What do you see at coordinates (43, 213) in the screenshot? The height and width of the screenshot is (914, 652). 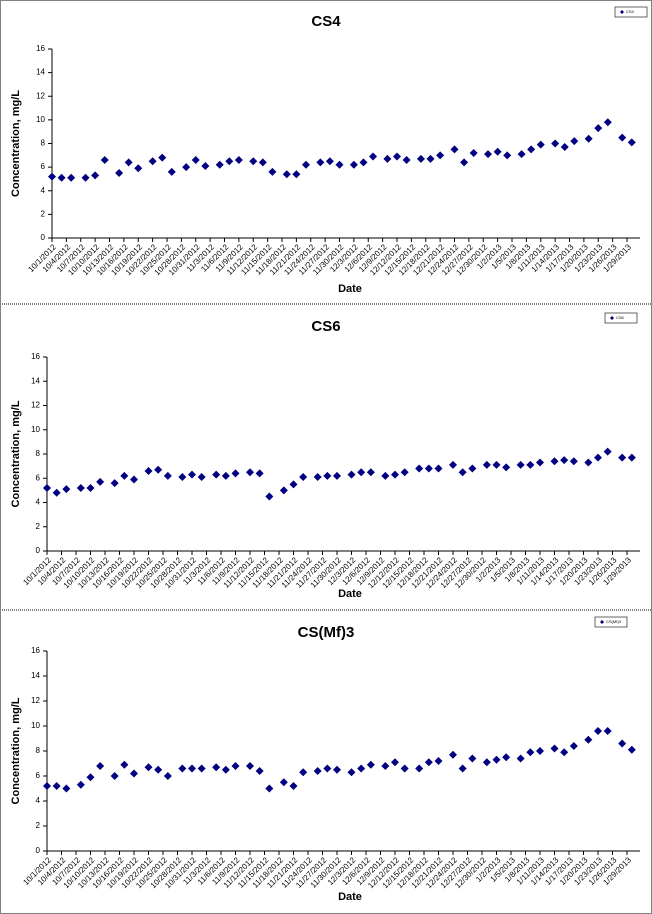 I see `y-tick-label: 2` at bounding box center [43, 213].